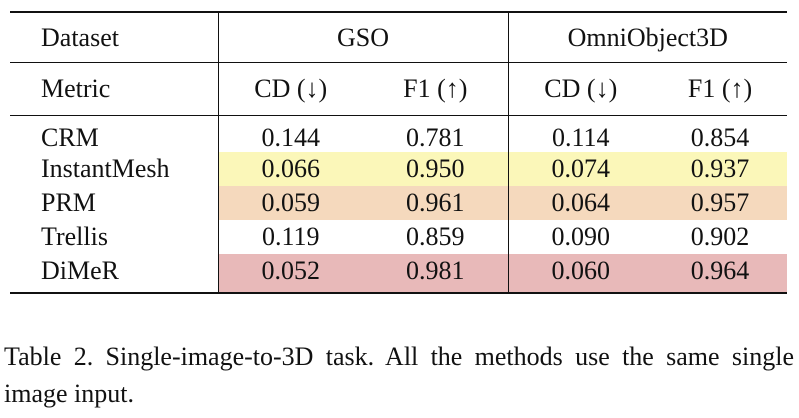 This screenshot has height=418, width=799. I want to click on value-omni-cd: 0.114, so click(581, 133).